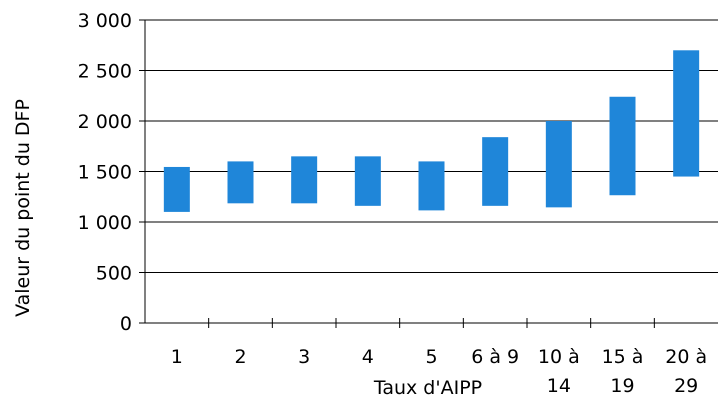 This screenshot has width=720, height=402. What do you see at coordinates (105, 72) in the screenshot?
I see `y-tick-label: 2 500` at bounding box center [105, 72].